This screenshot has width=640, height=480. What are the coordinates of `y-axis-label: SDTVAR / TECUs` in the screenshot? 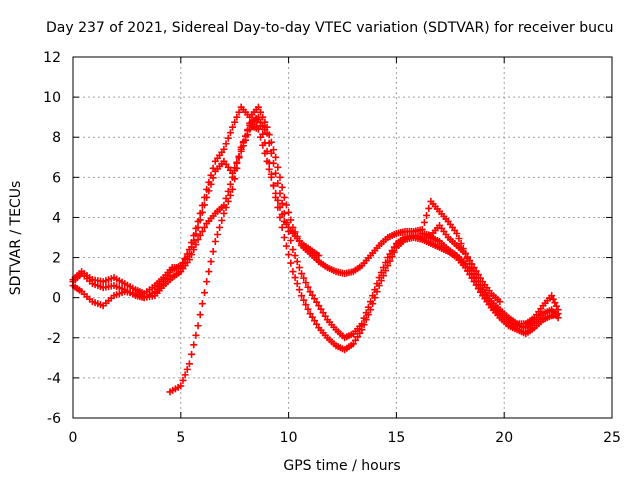 It's located at (16, 238).